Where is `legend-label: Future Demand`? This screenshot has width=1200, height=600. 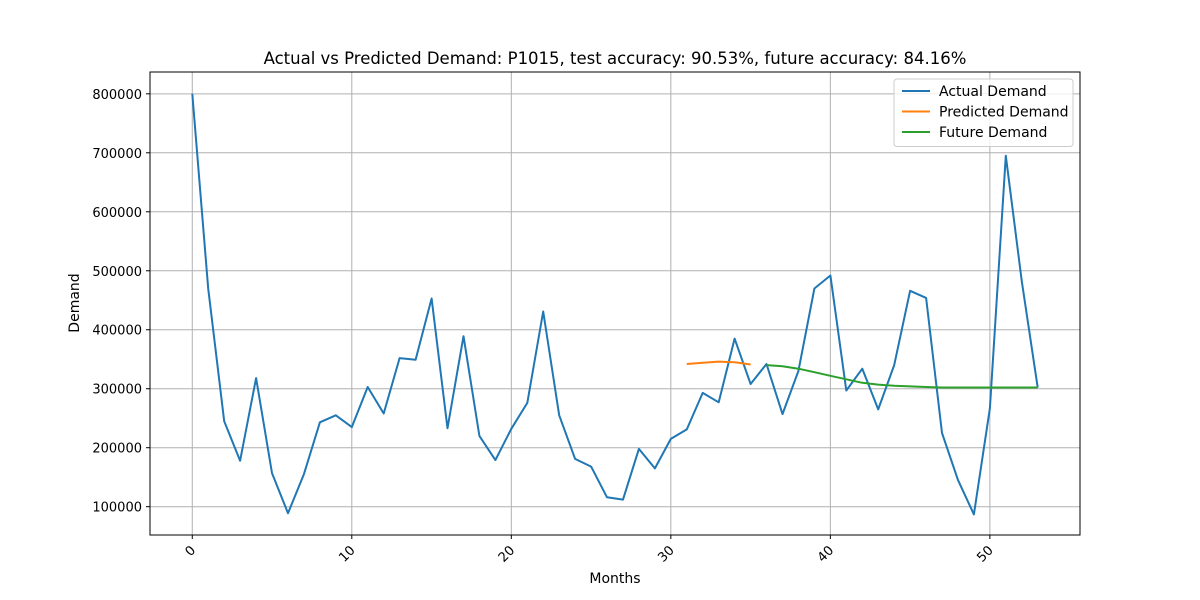
legend-label: Future Demand is located at coordinates (993, 133).